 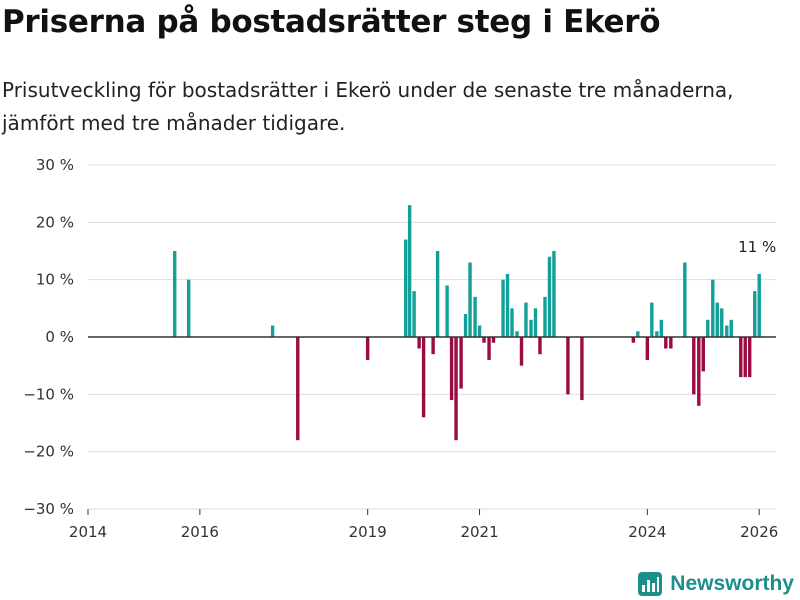 I want to click on annotations: 11 %, so click(x=757, y=247).